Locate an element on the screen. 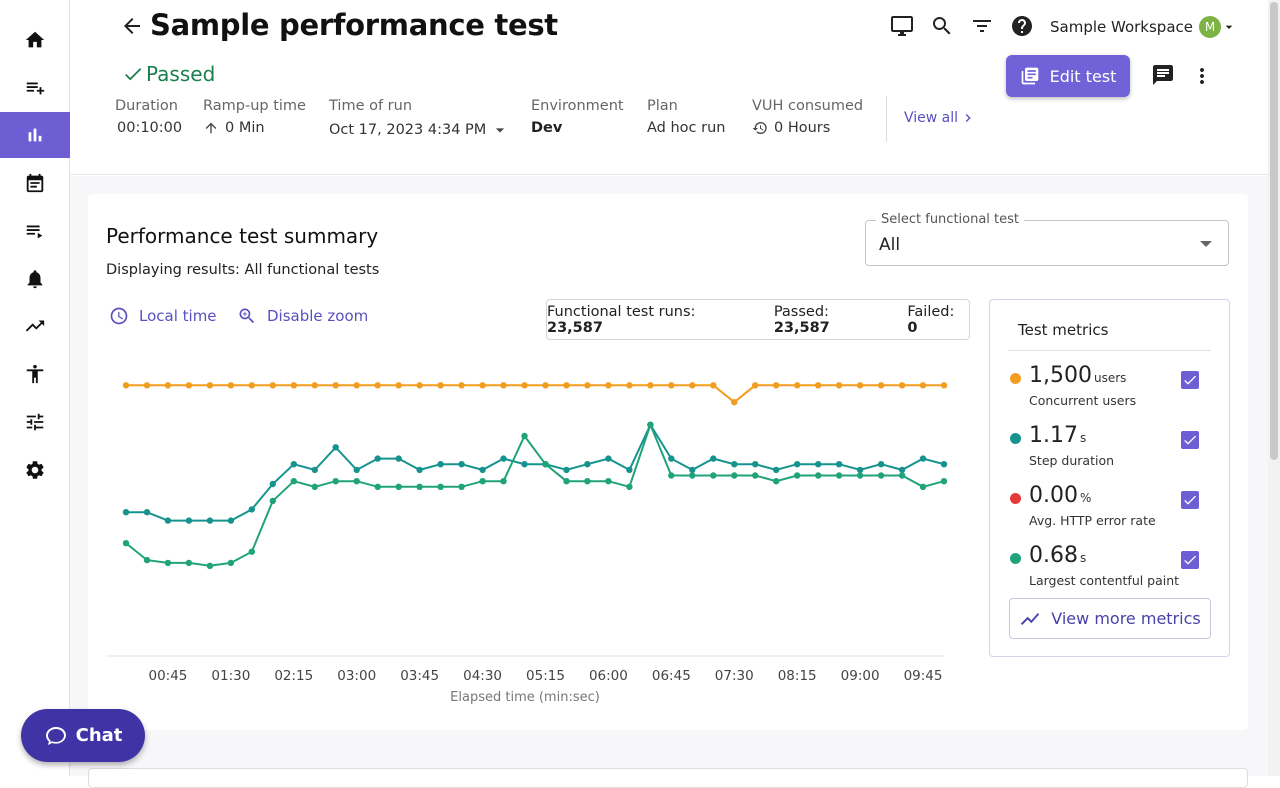 The image size is (1280, 788). metric-value-row: 0.00% is located at coordinates (1060, 495).